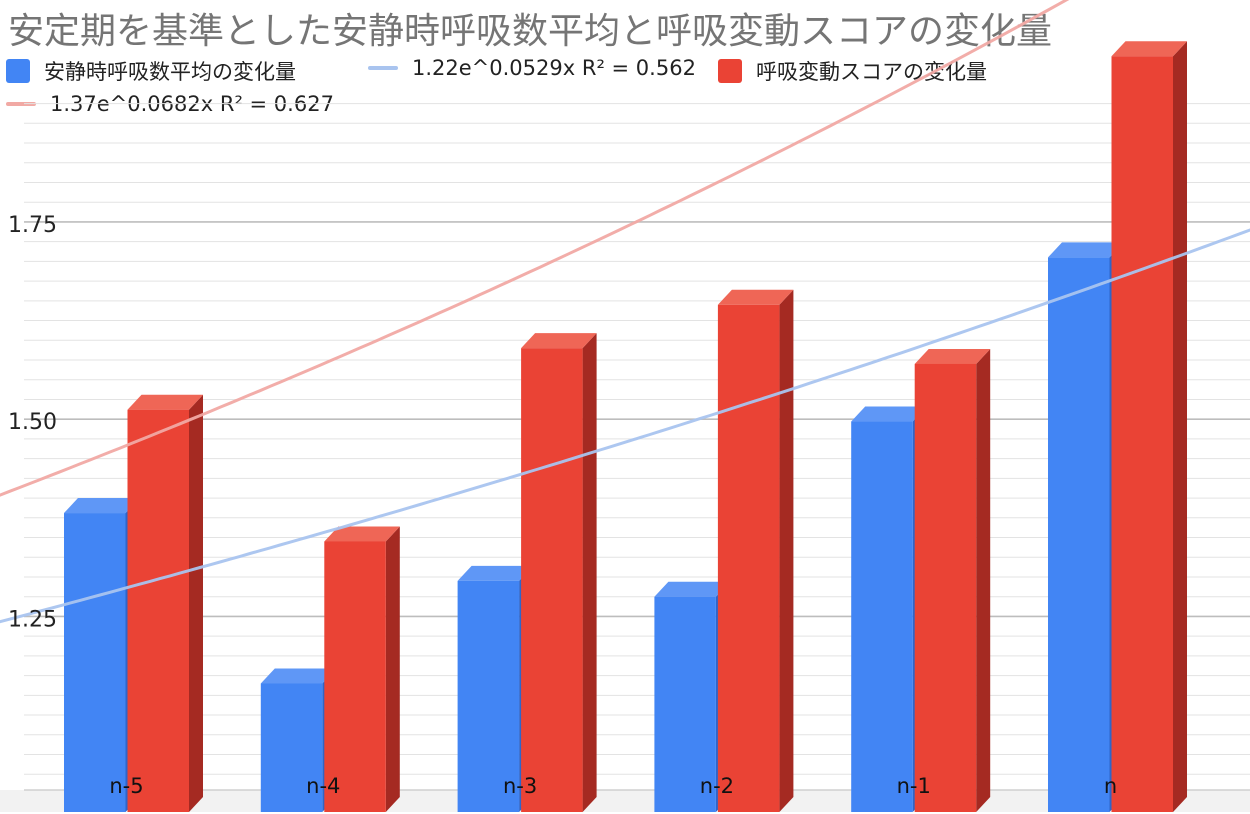 Image resolution: width=1250 pixels, height=814 pixels. What do you see at coordinates (730, 71) in the screenshot?
I see `legend-swatch-red` at bounding box center [730, 71].